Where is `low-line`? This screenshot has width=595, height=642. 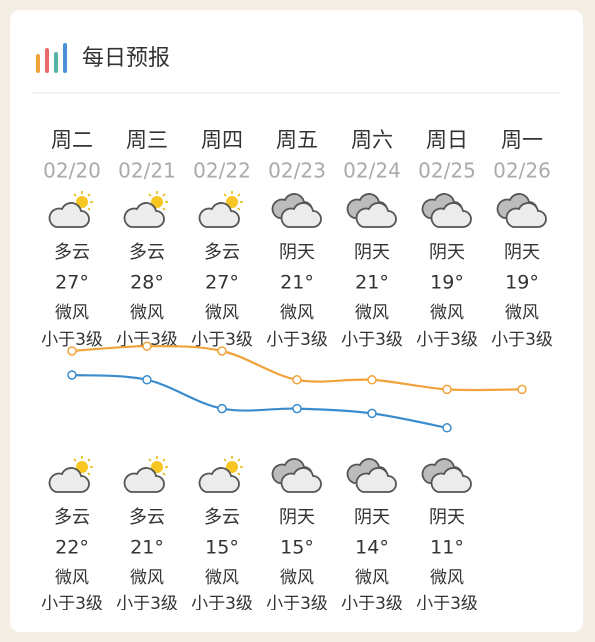 low-line is located at coordinates (259, 401).